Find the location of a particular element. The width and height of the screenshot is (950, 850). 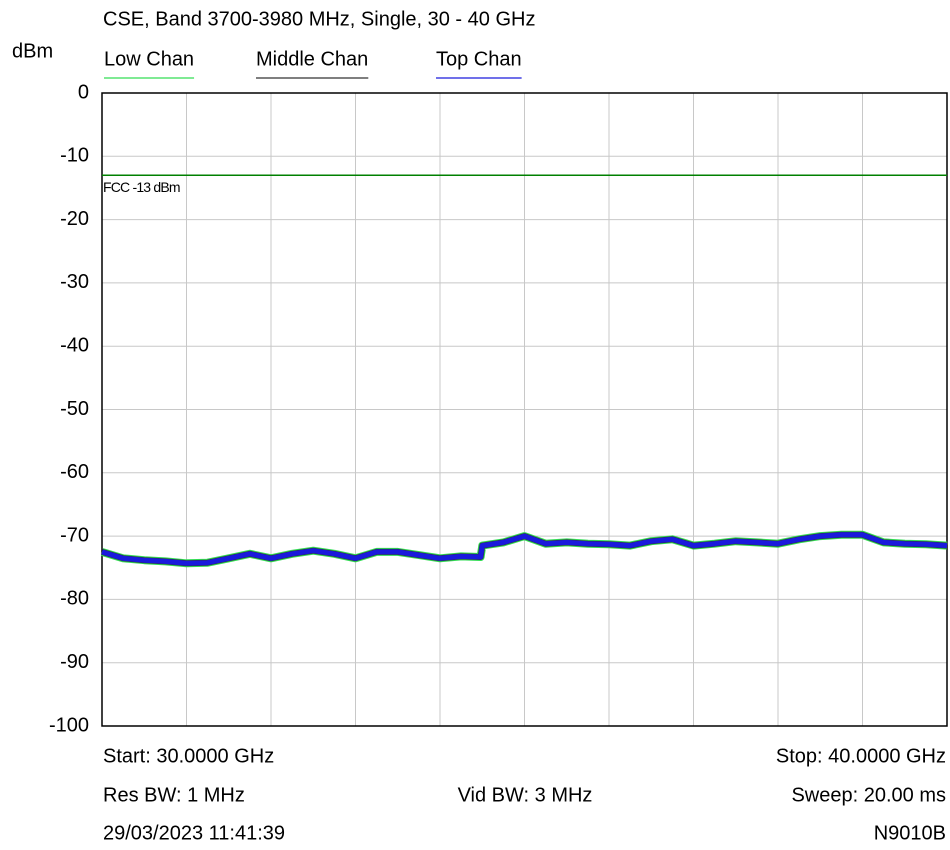

trace is located at coordinates (524, 549).